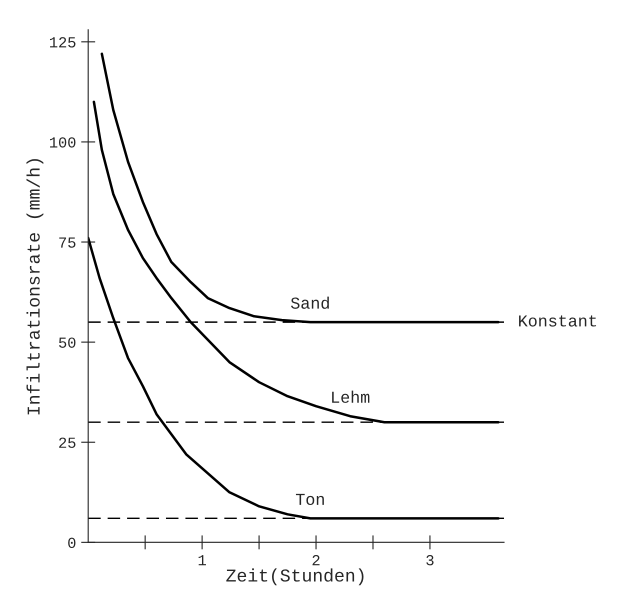 This screenshot has height=596, width=630. Describe the element at coordinates (63, 142) in the screenshot. I see `y-tick-label: 100` at that location.